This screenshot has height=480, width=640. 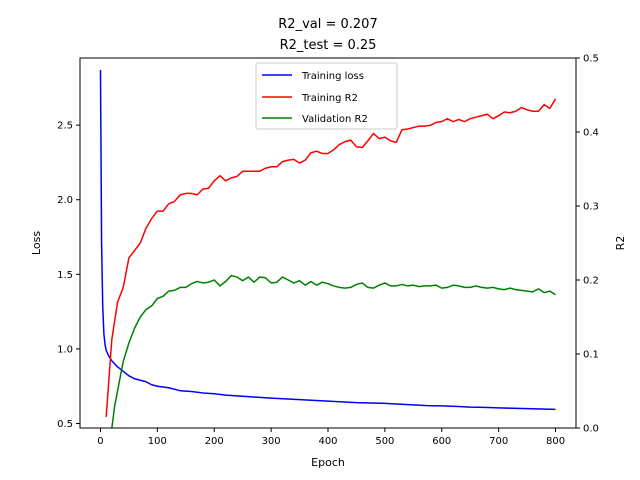 I want to click on x-tick-label: 0, so click(x=100, y=441).